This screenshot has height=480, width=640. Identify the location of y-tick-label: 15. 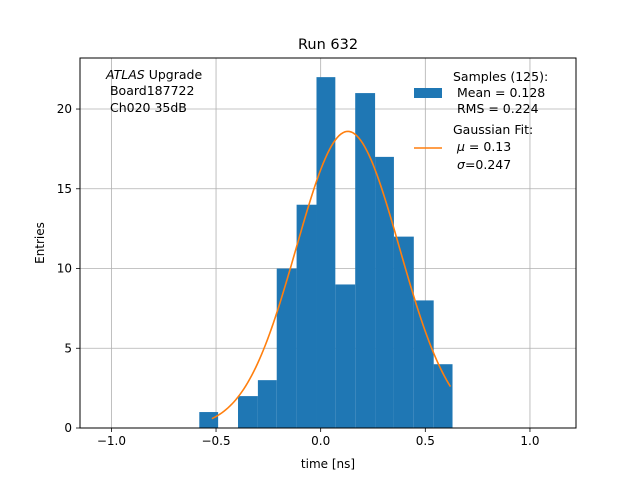
(64, 189).